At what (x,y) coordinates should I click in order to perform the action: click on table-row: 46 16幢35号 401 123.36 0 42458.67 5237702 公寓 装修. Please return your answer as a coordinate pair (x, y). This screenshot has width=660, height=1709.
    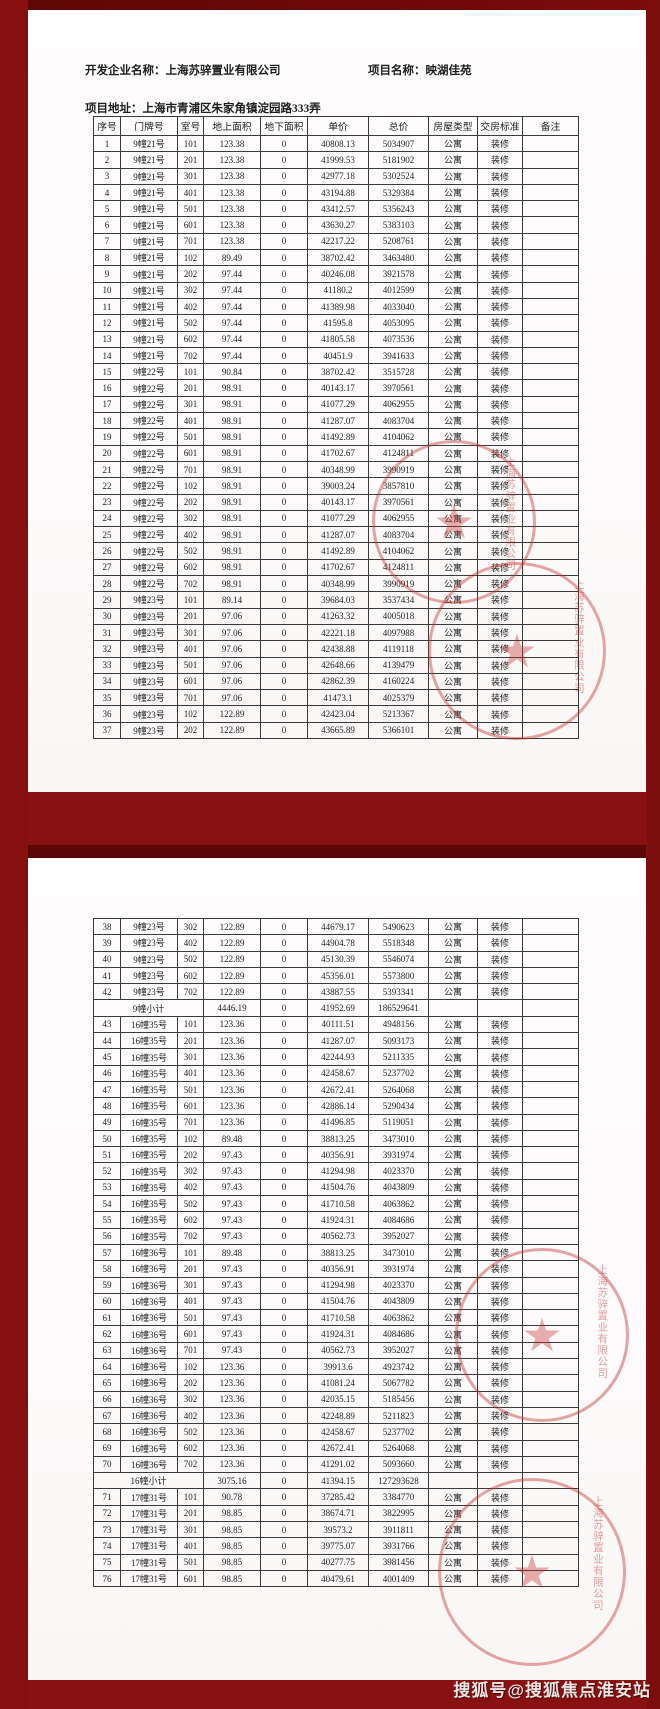
    Looking at the image, I should click on (336, 1073).